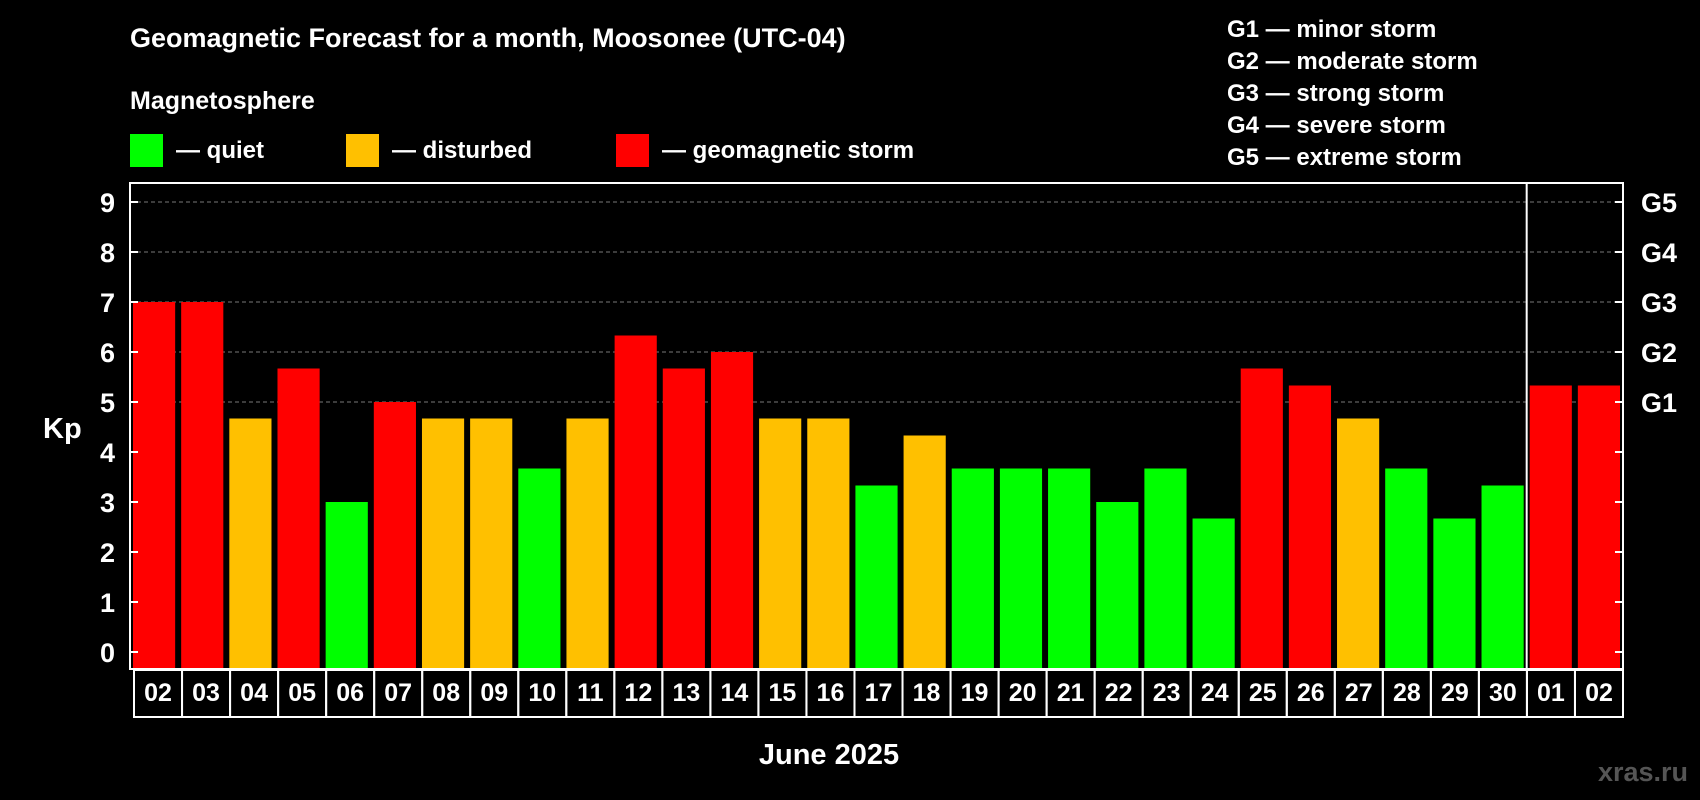  What do you see at coordinates (1023, 693) in the screenshot?
I see `x-tick-label: 20` at bounding box center [1023, 693].